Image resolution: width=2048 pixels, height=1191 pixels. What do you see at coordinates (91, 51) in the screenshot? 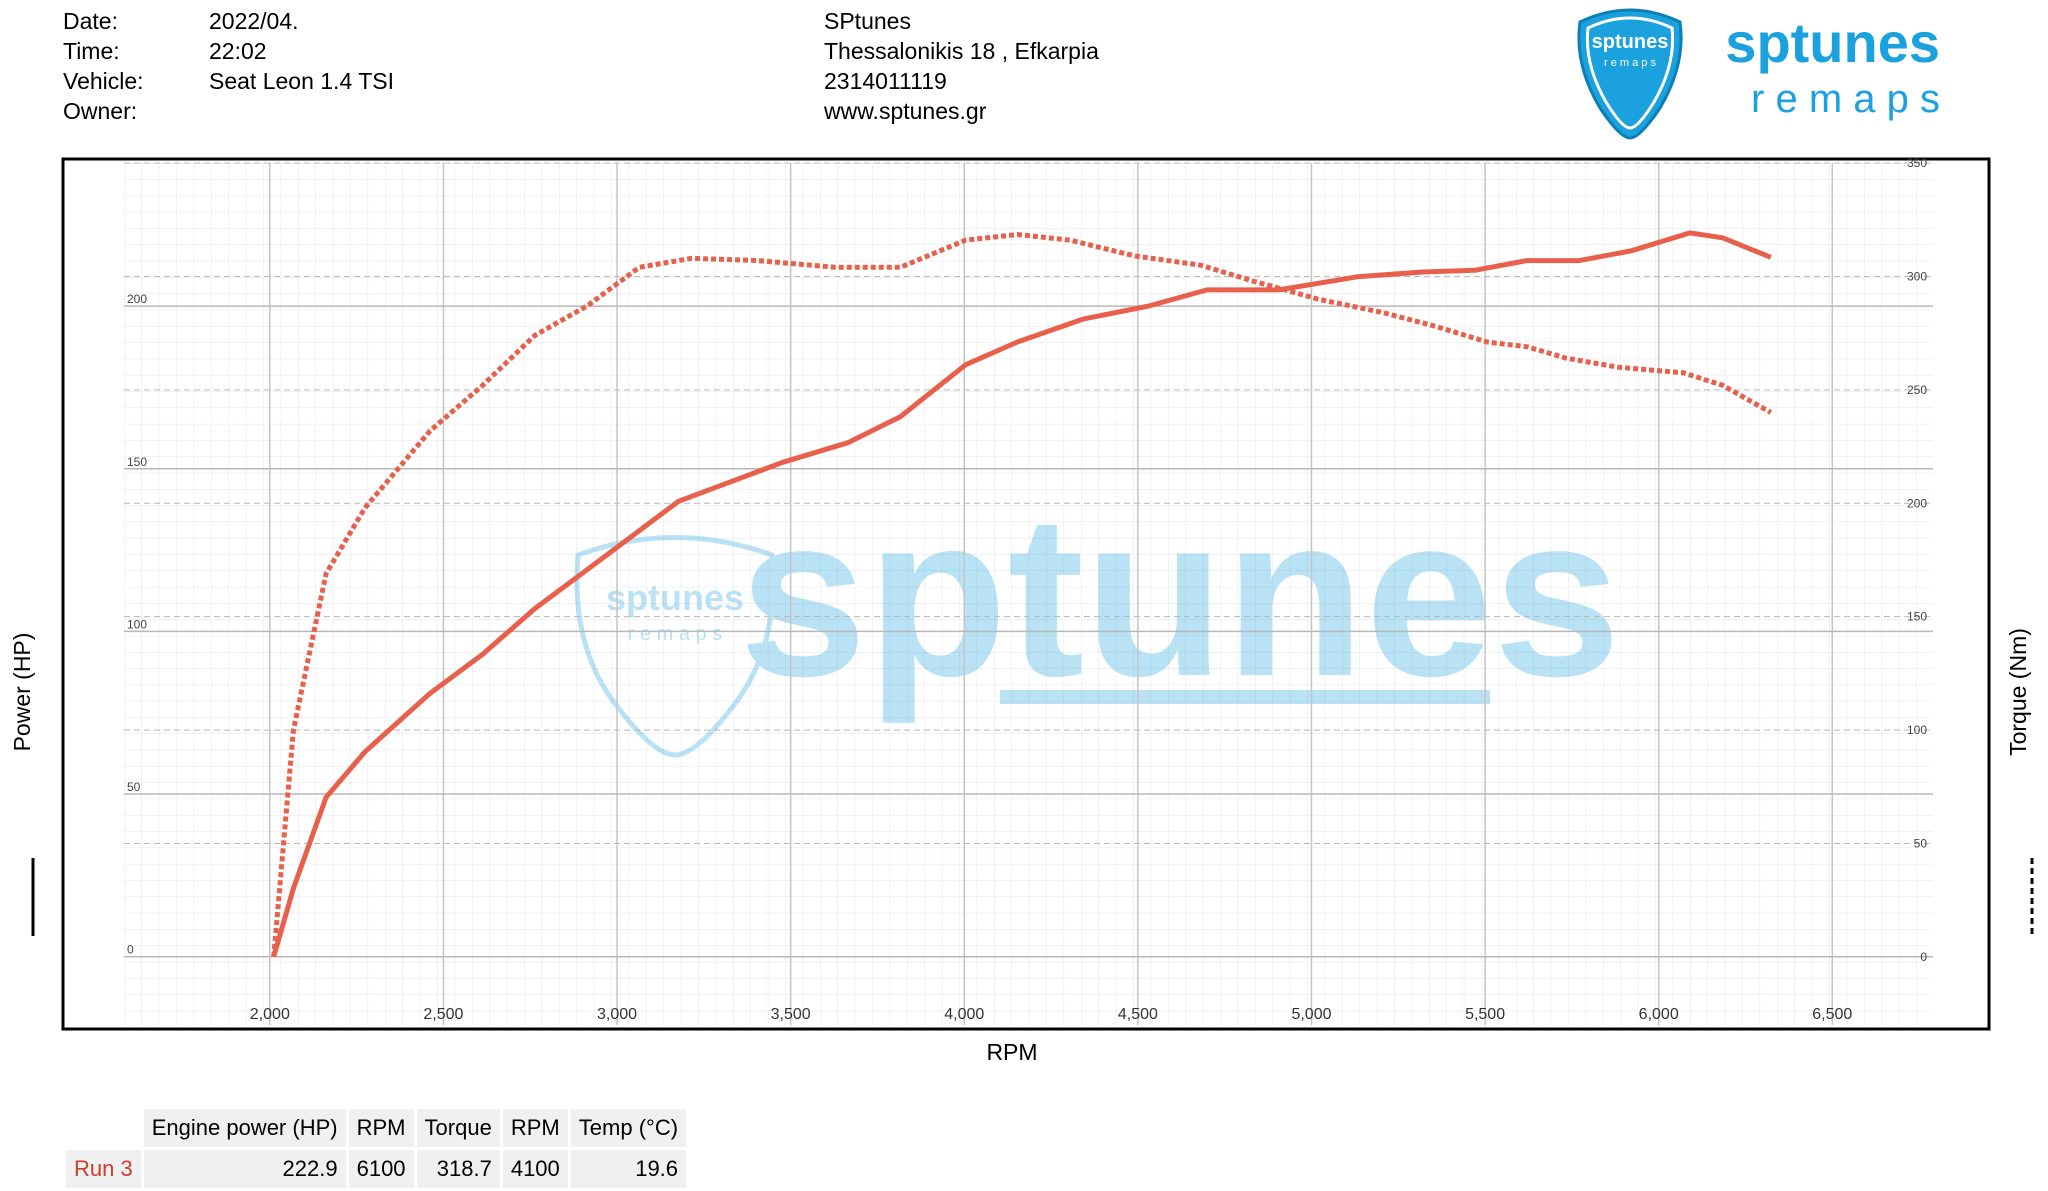
I see `field-label: Time:` at bounding box center [91, 51].